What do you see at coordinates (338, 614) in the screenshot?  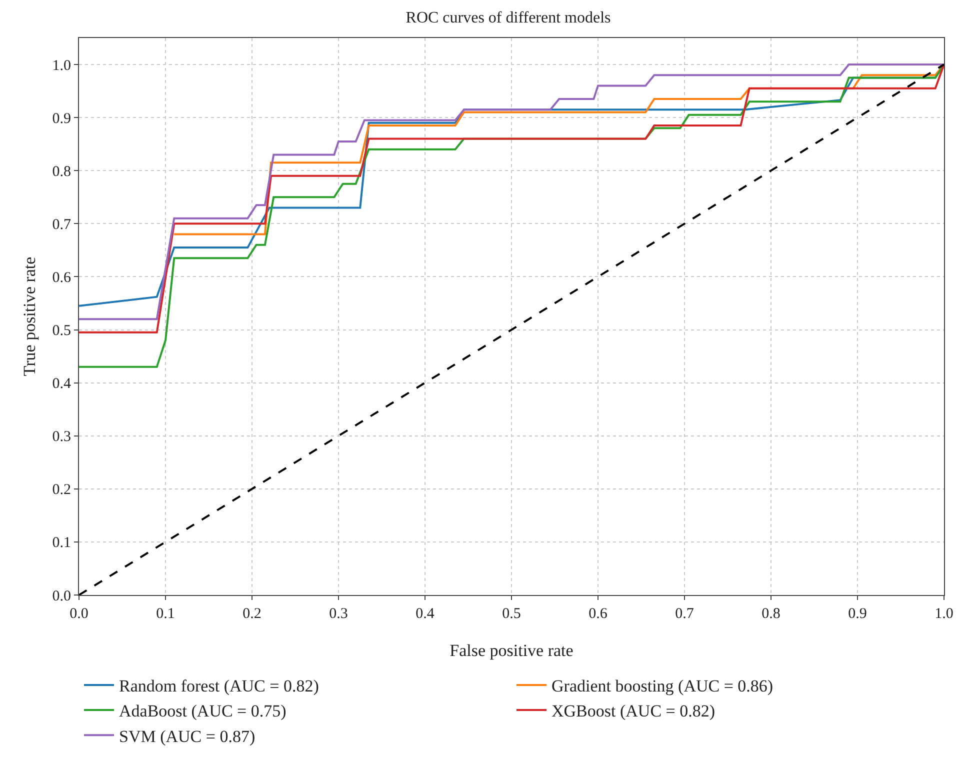 I see `x-tick-label: 0.3` at bounding box center [338, 614].